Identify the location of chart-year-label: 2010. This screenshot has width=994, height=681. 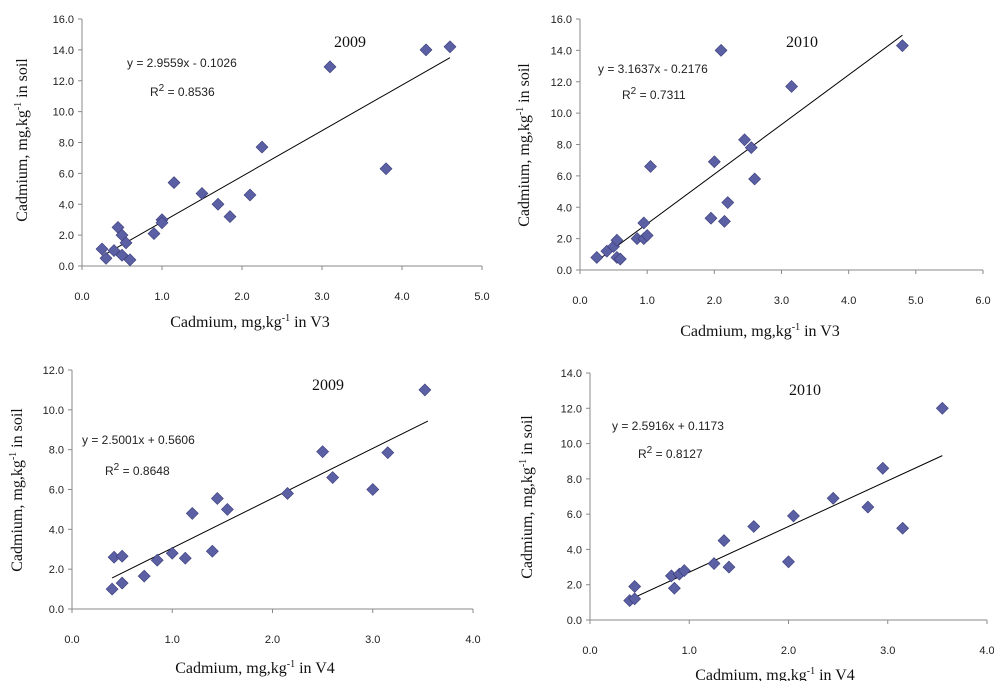
(805, 390).